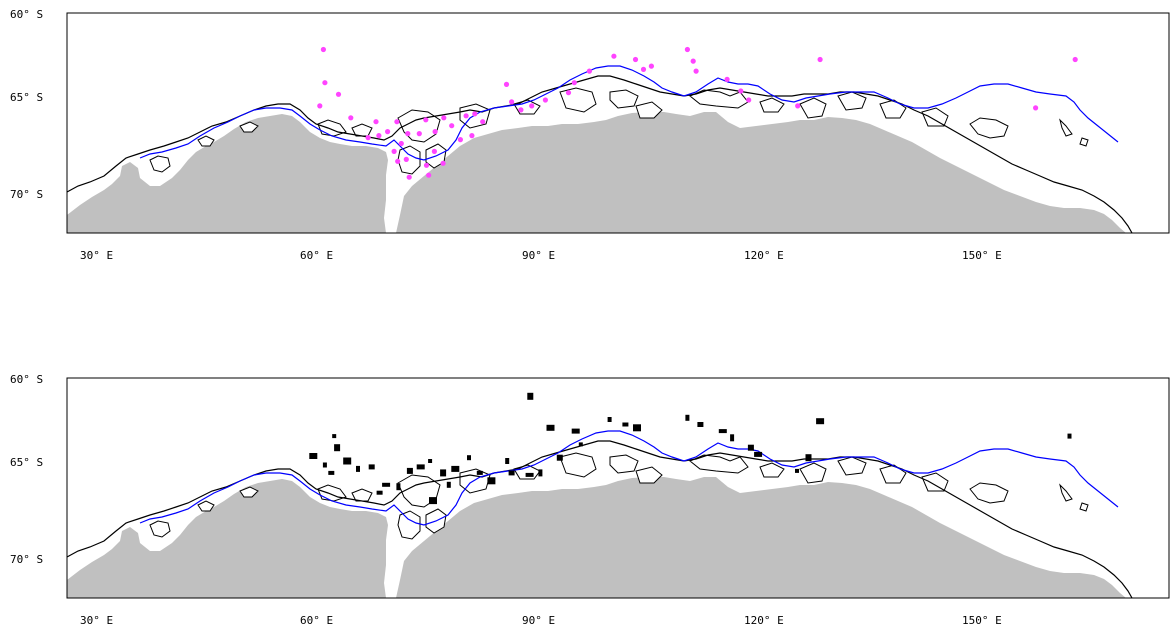 This screenshot has width=1170, height=635. What do you see at coordinates (26, 14) in the screenshot?
I see `lat-label-60s: 60° S` at bounding box center [26, 14].